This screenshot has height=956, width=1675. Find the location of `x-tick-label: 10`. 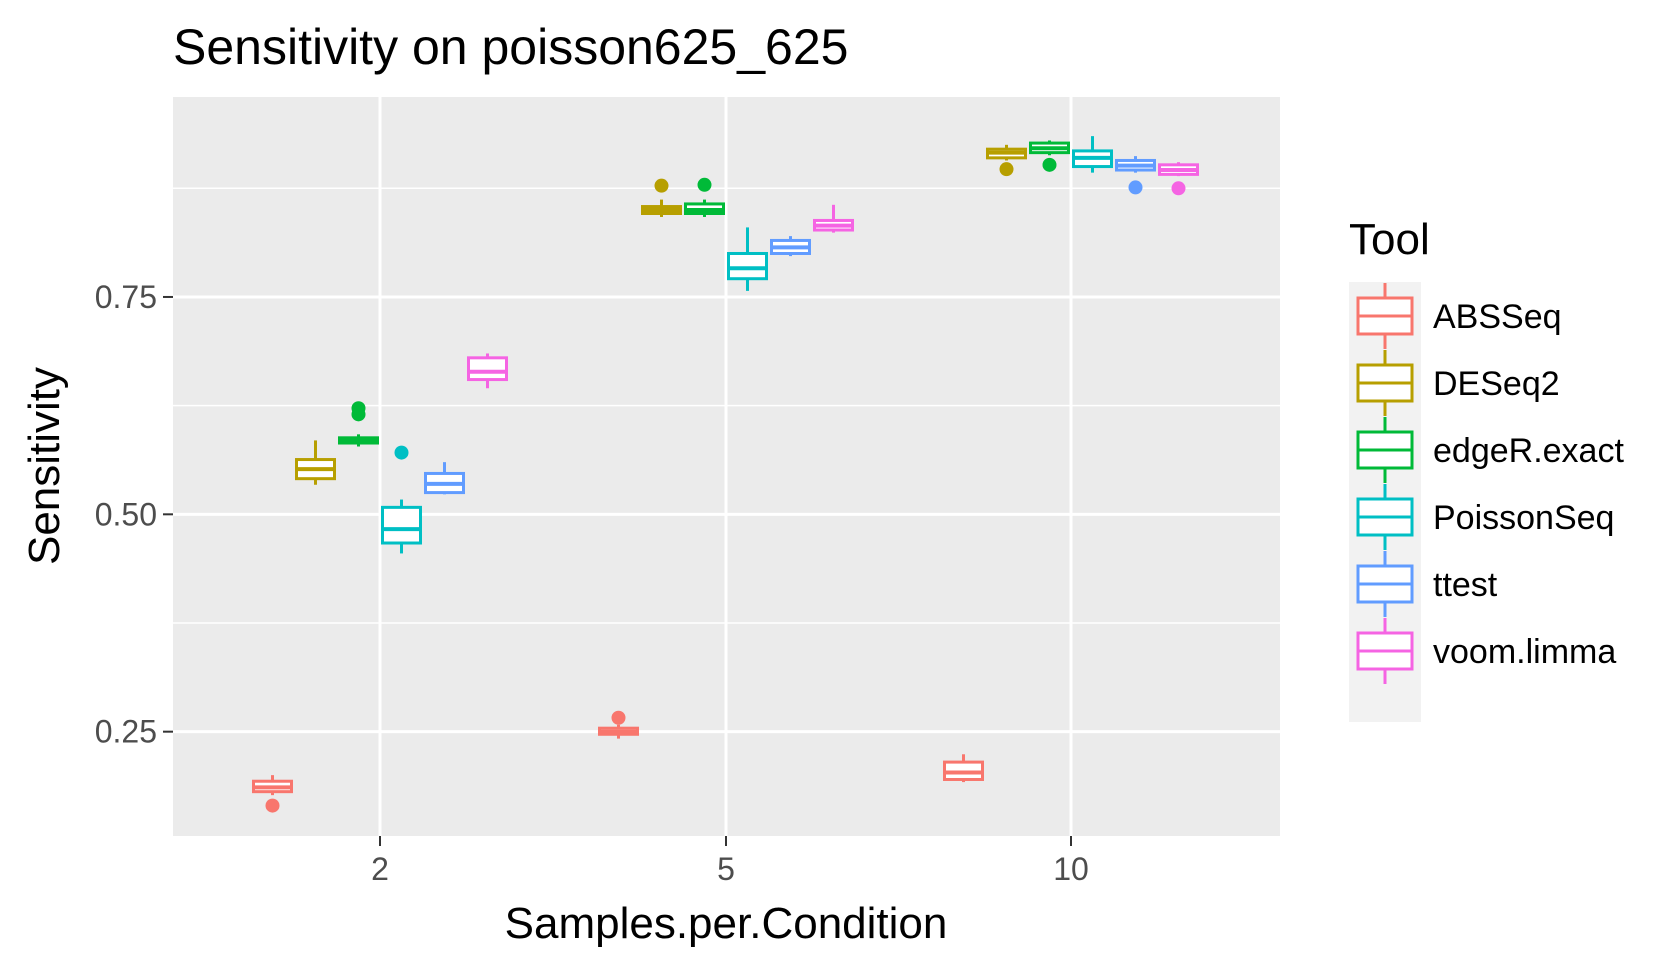

x-tick-label: 10 is located at coordinates (1071, 869).